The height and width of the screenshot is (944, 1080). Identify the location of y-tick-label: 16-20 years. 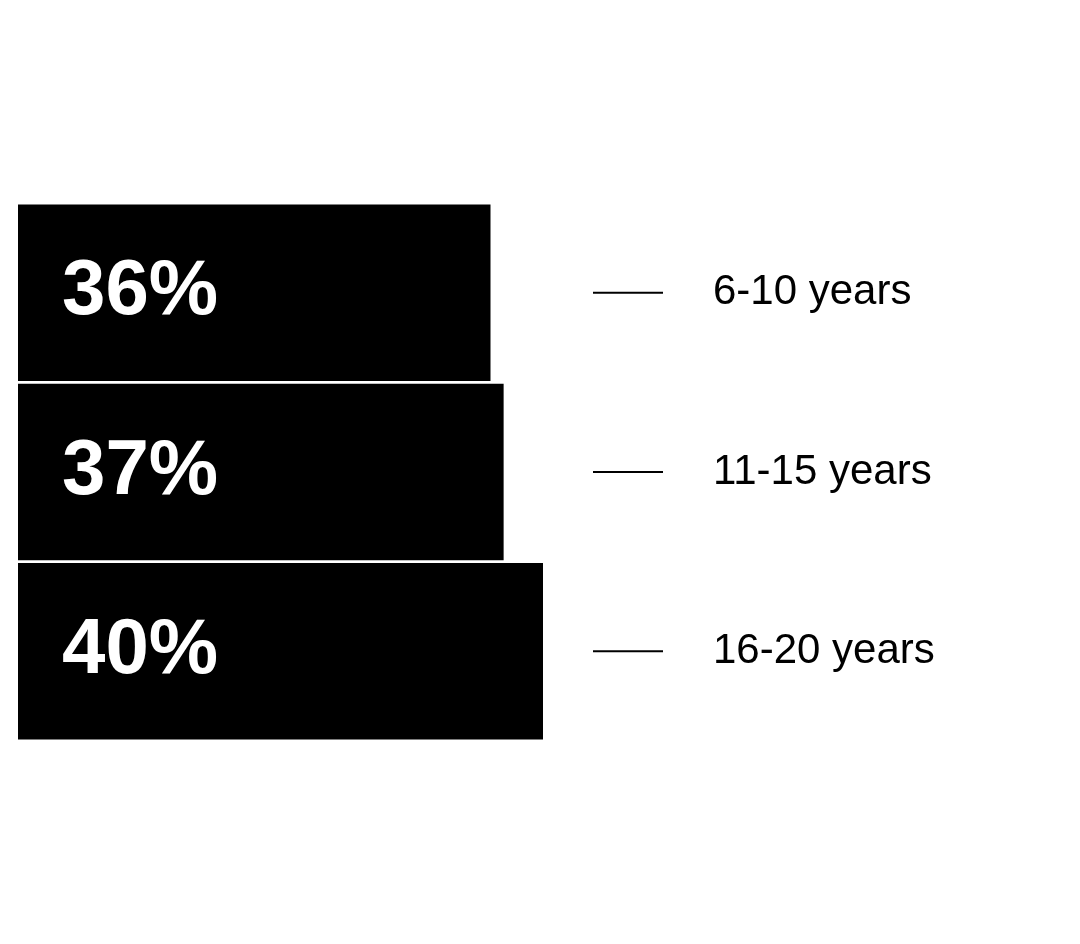
(824, 648).